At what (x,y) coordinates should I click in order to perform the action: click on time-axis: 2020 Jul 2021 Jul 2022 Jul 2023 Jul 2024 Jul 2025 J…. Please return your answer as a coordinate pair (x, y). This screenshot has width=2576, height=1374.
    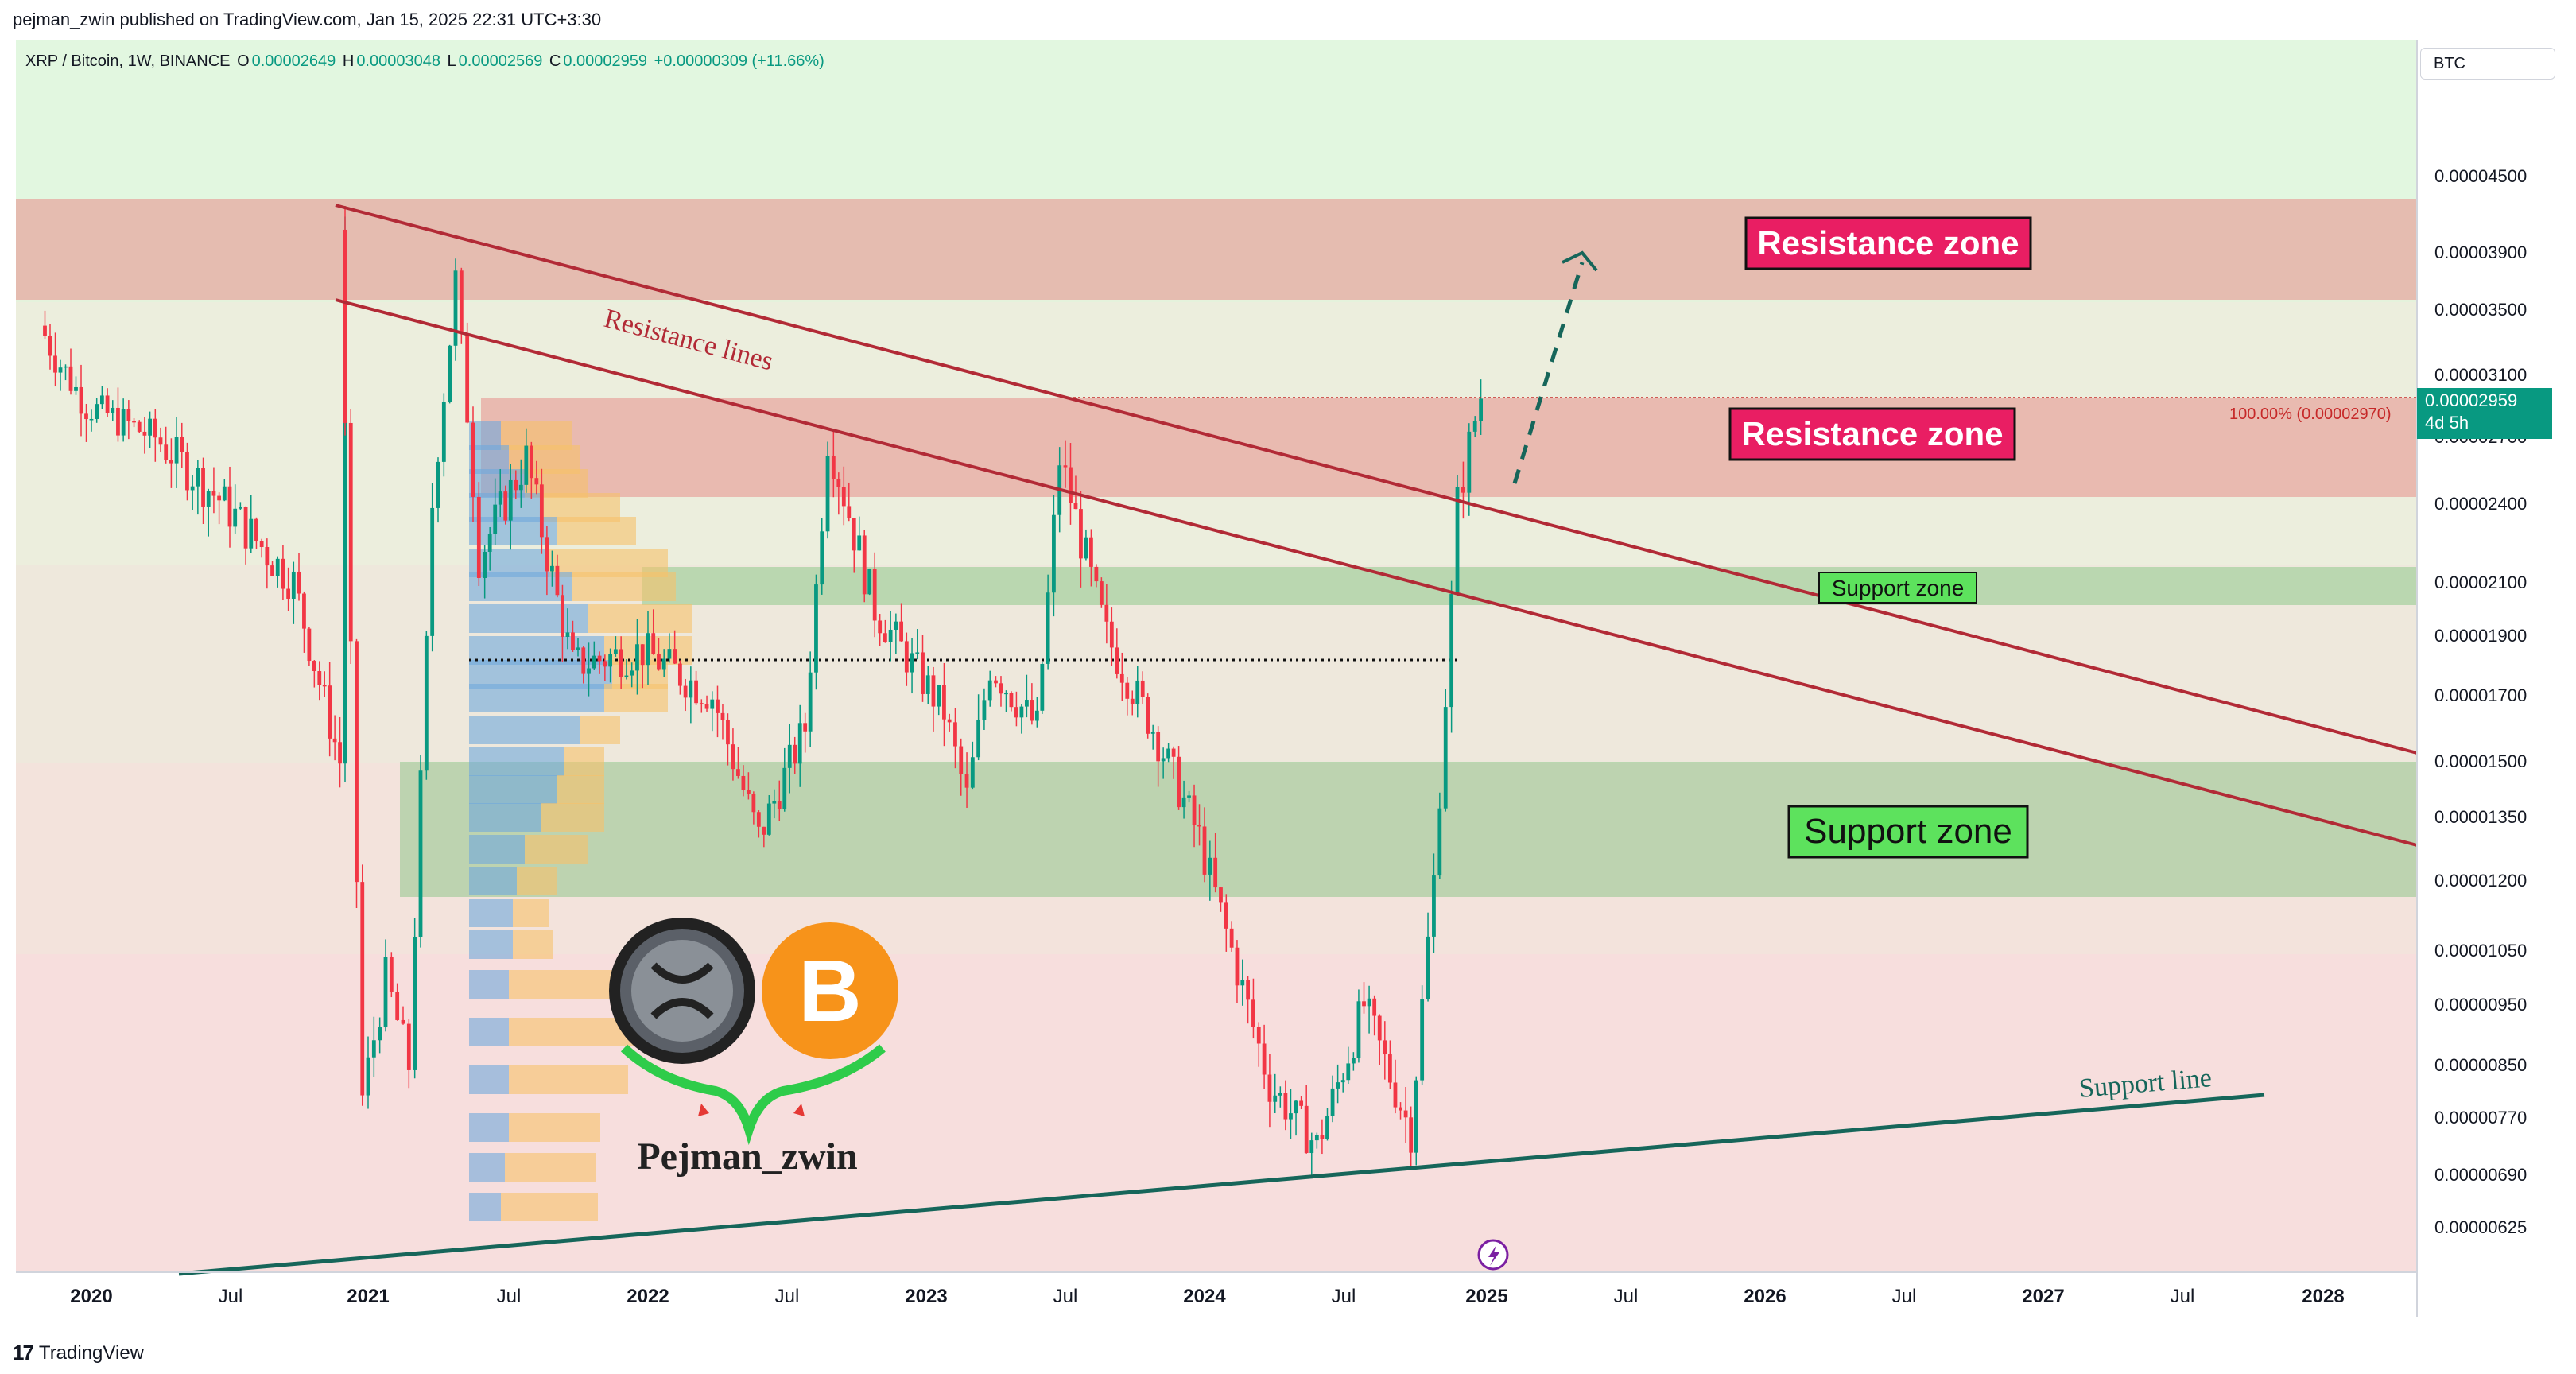
    Looking at the image, I should click on (1207, 1296).